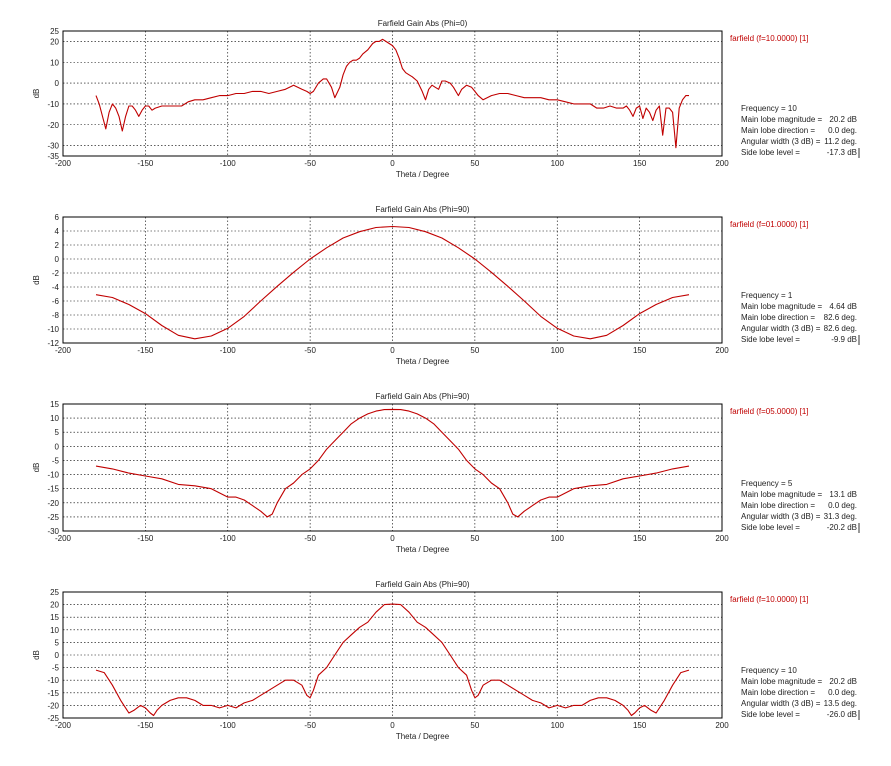 This screenshot has width=891, height=766. I want to click on x-tick-label: -100, so click(228, 538).